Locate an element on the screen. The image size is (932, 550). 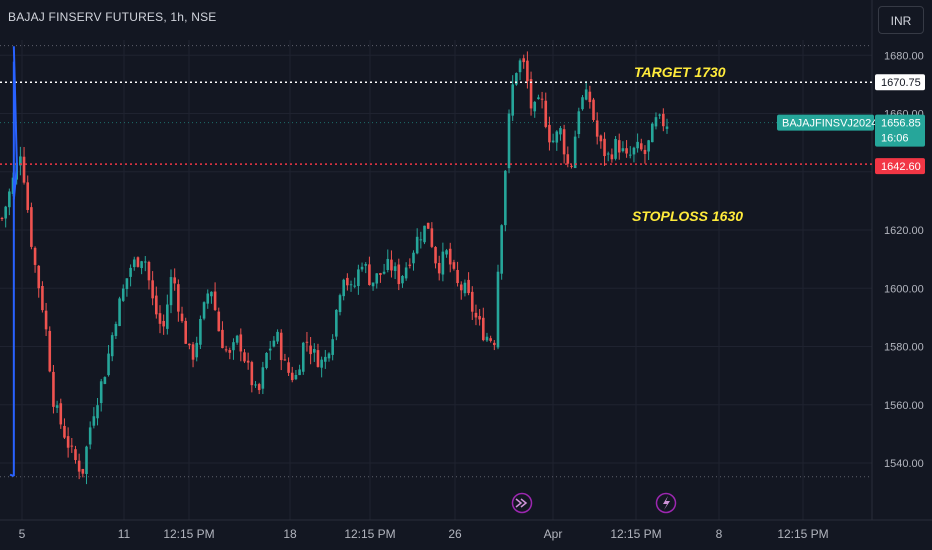
last-price-bg is located at coordinates (900, 130).